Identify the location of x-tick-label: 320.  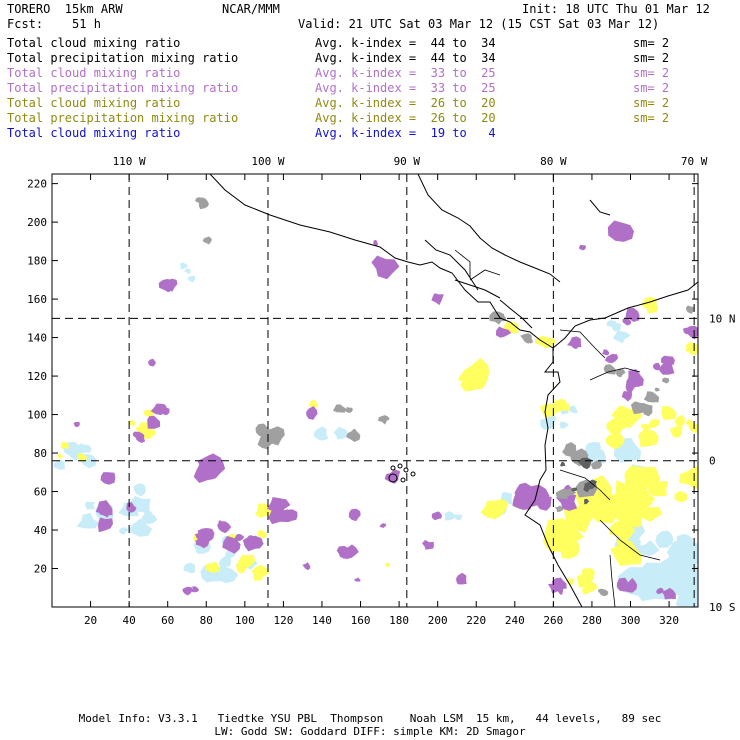
(669, 620).